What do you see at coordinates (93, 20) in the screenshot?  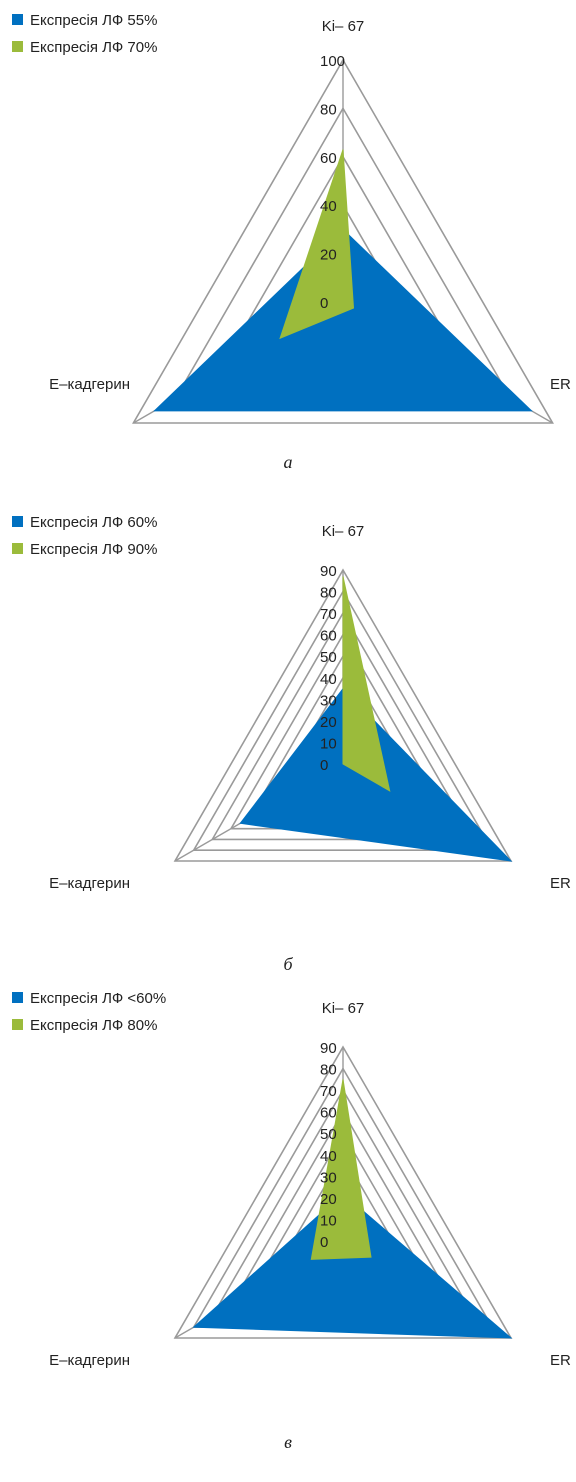 I see `legend-label: Експресія ЛФ 55%` at bounding box center [93, 20].